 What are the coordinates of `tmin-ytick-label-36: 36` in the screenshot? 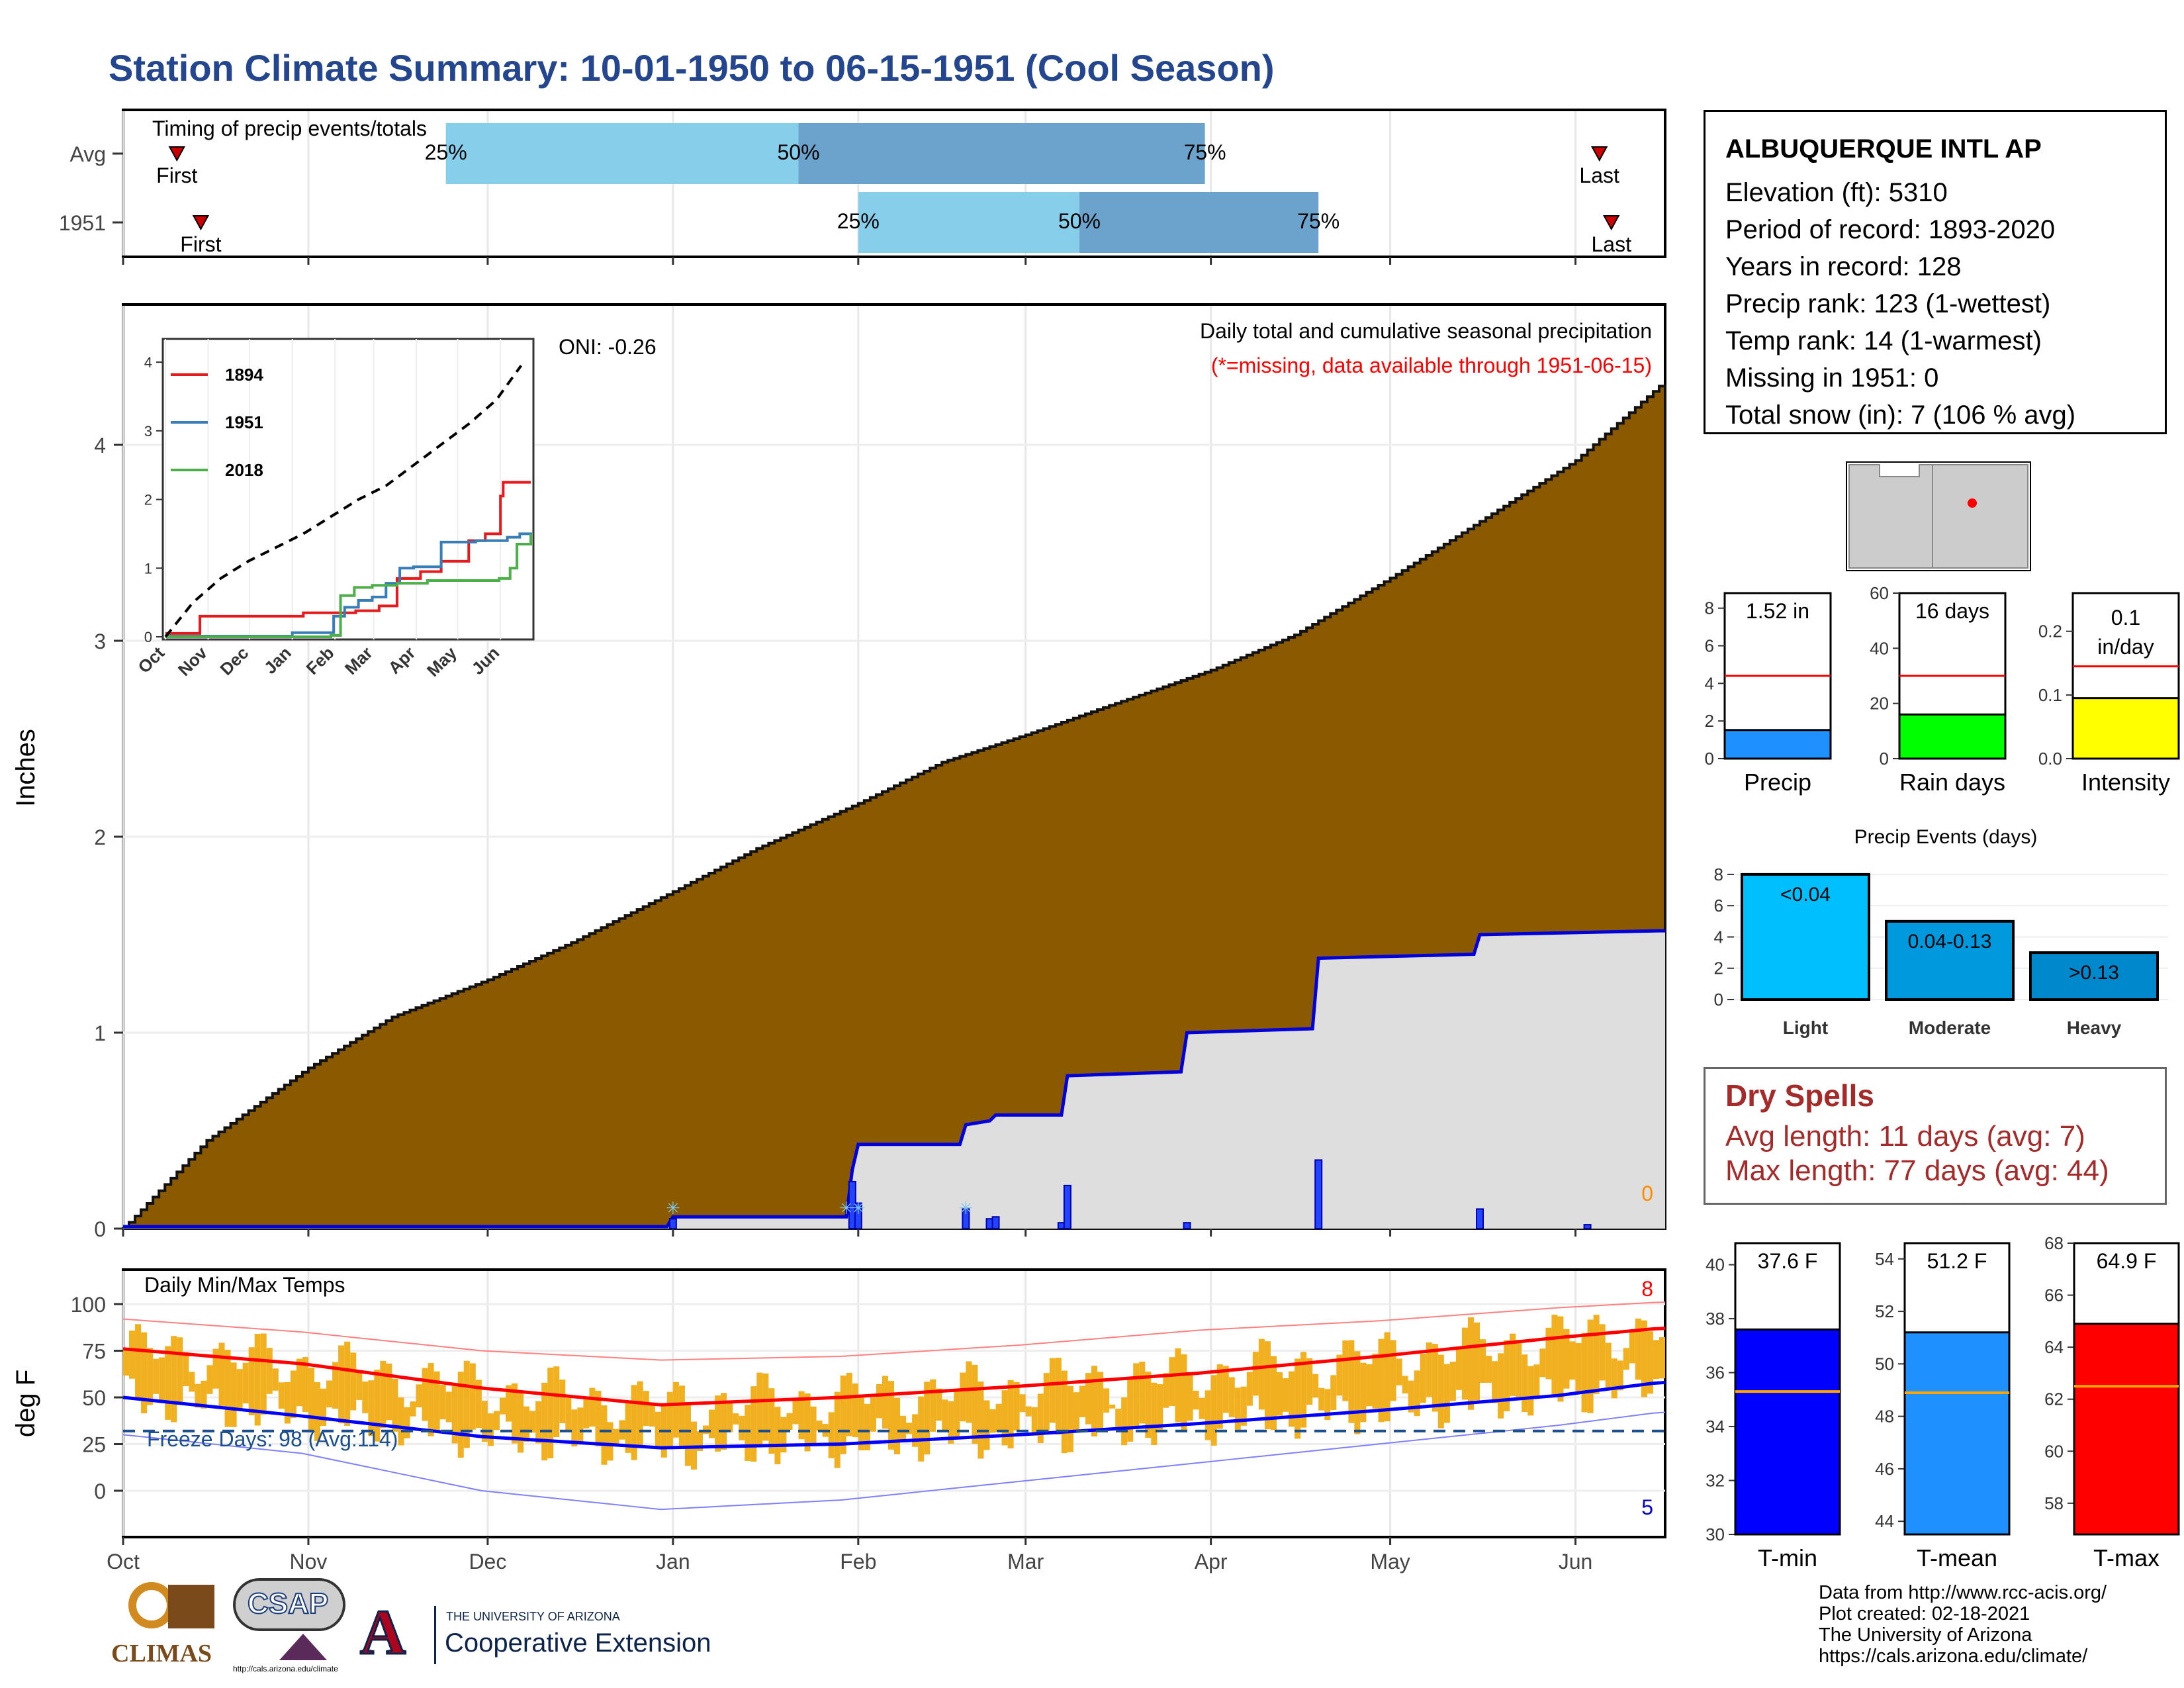 It's located at (1715, 1373).